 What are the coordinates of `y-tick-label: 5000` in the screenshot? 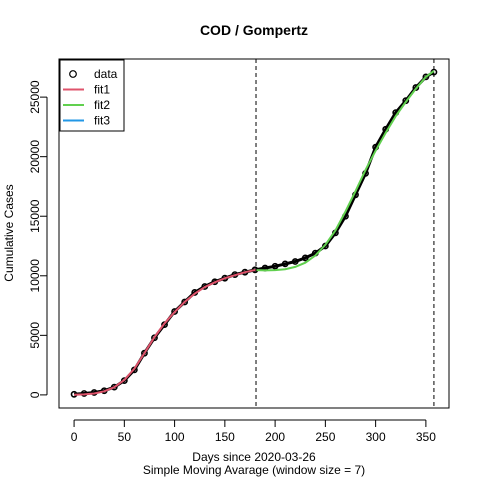 It's located at (35, 335).